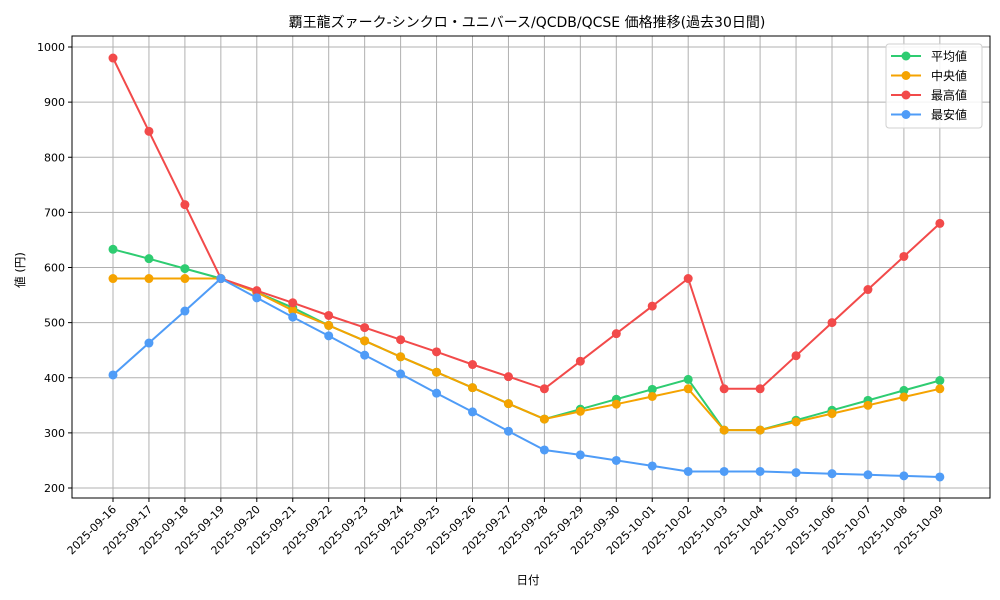 The width and height of the screenshot is (1000, 600). Describe the element at coordinates (949, 114) in the screenshot. I see `legend-label: 最安値` at that location.